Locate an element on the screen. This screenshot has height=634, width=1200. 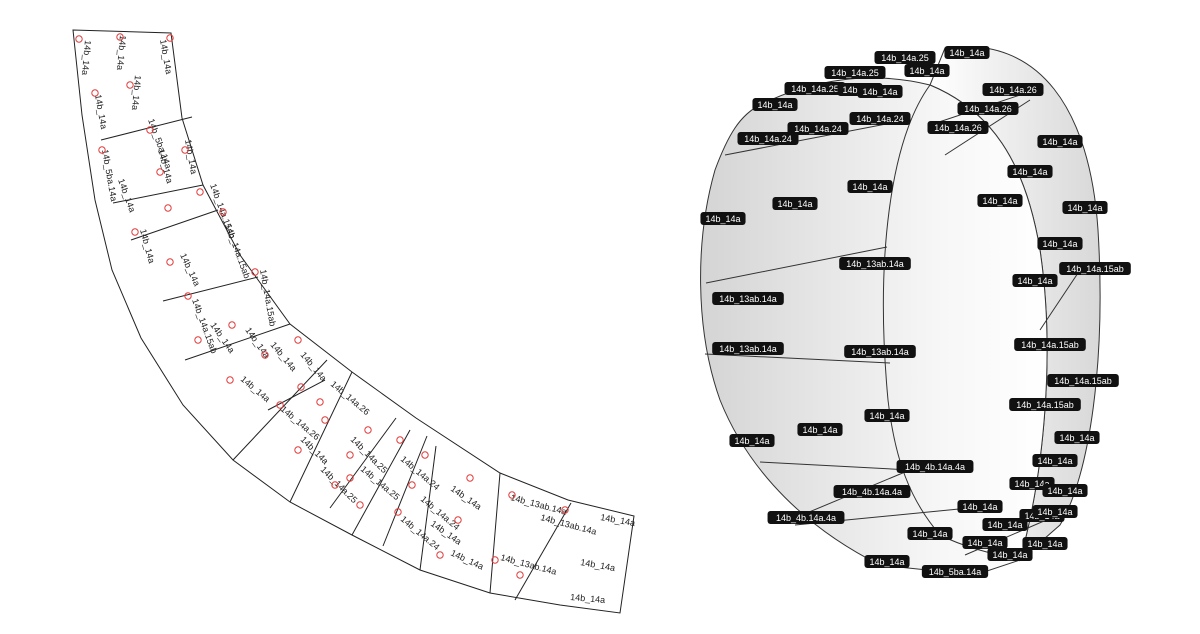
ring-panel-tag: 14b_5ba.14a is located at coordinates (955, 571).